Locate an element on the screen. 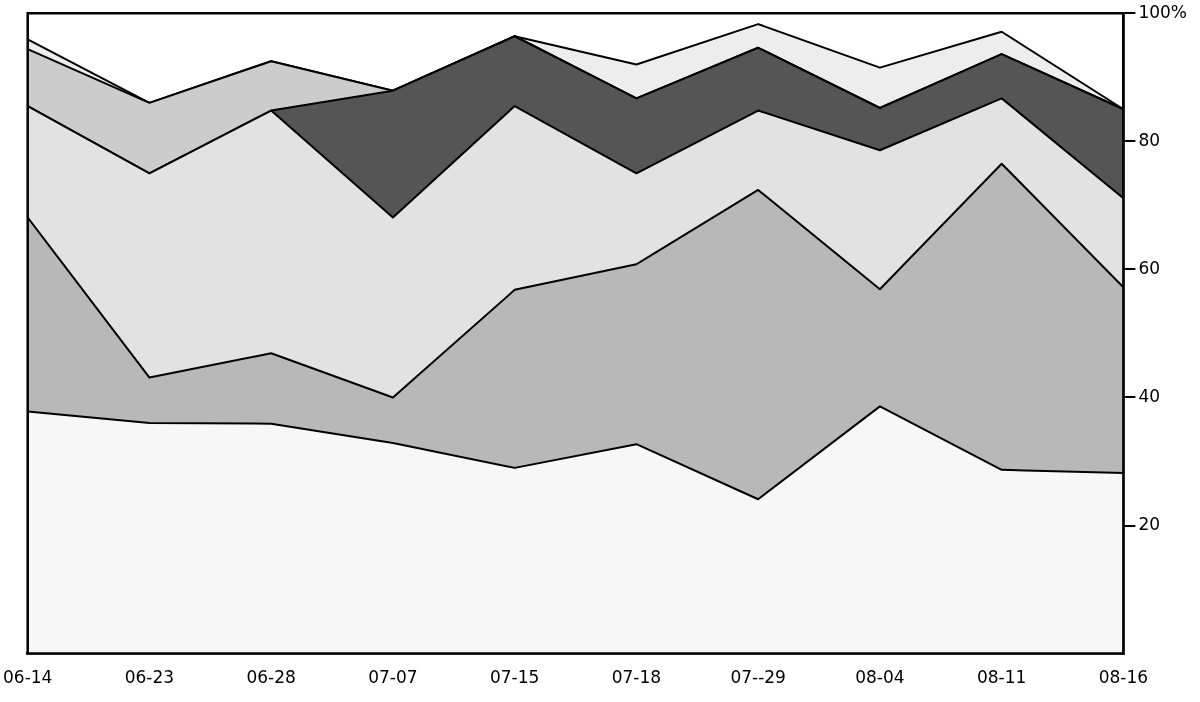  x-tick-label: 08-16 is located at coordinates (1123, 677).